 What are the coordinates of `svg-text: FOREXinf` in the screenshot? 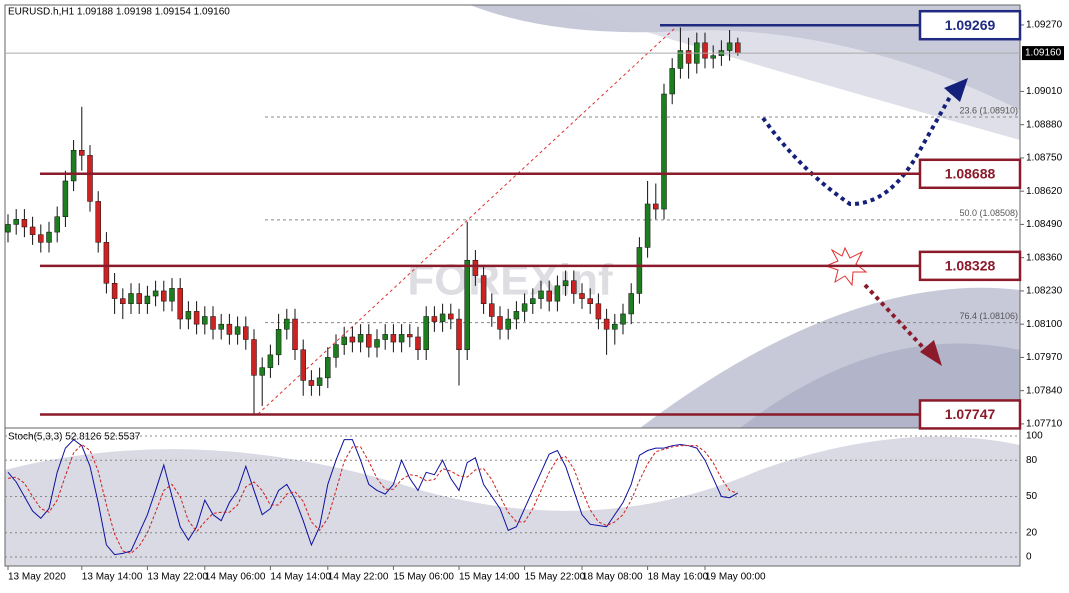 It's located at (510, 280).